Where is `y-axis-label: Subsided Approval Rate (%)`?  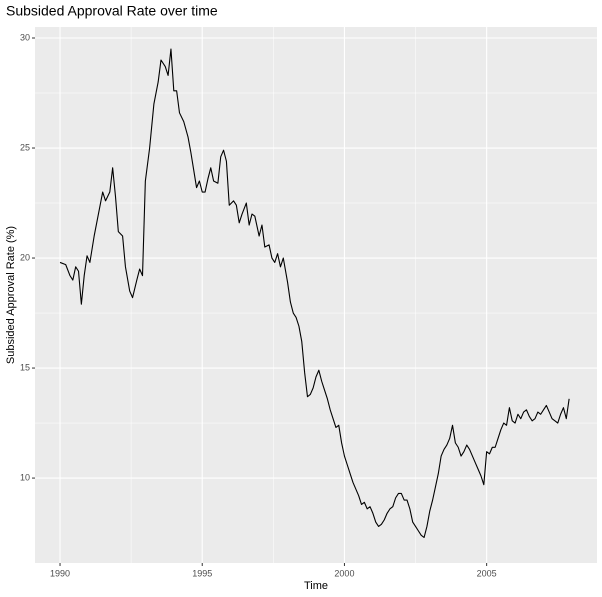 y-axis-label: Subsided Approval Rate (%) is located at coordinates (11, 295).